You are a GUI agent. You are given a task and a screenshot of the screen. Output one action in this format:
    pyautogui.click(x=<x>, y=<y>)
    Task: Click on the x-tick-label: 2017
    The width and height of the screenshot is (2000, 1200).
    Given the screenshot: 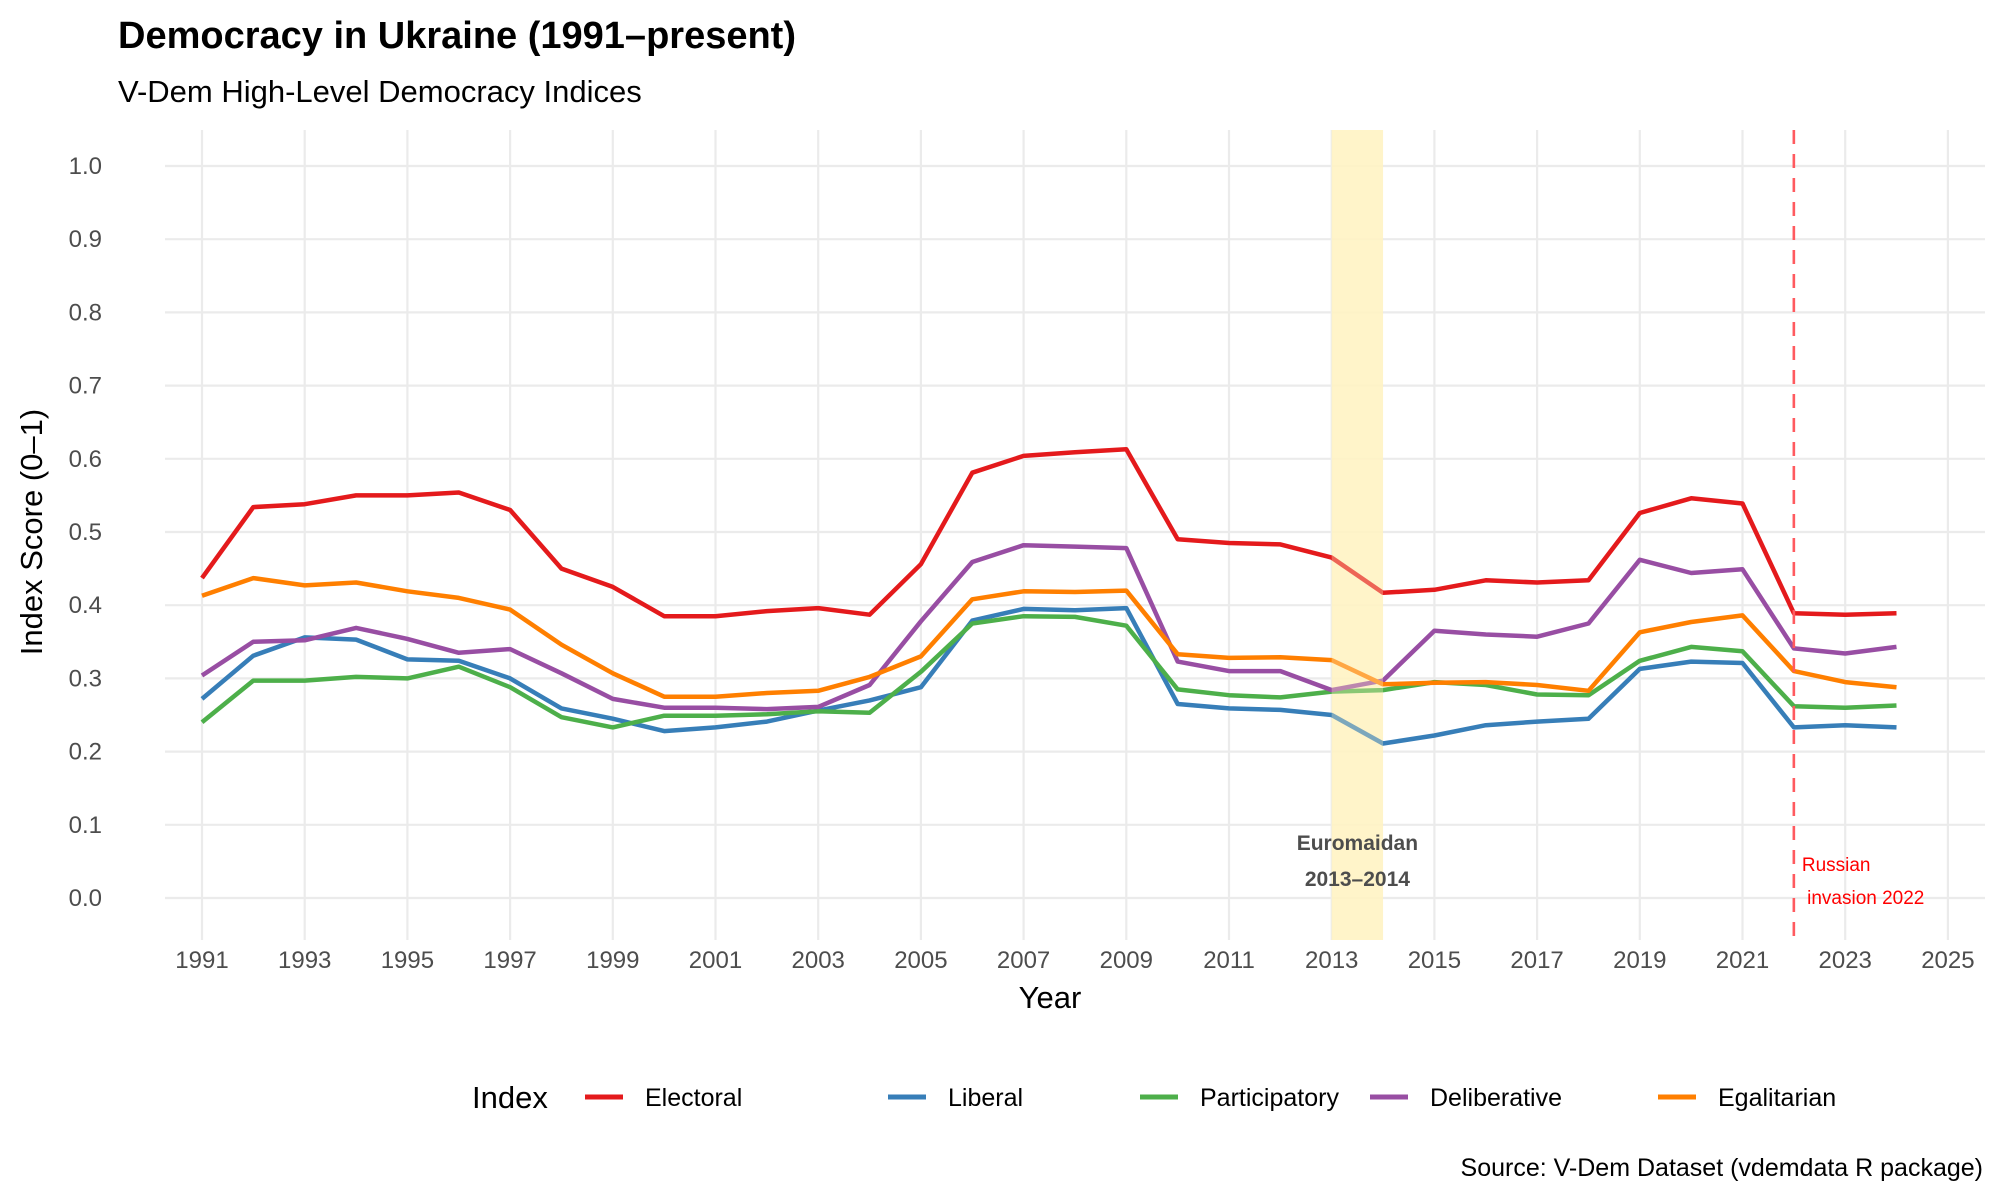 What is the action you would take?
    pyautogui.click(x=1536, y=960)
    